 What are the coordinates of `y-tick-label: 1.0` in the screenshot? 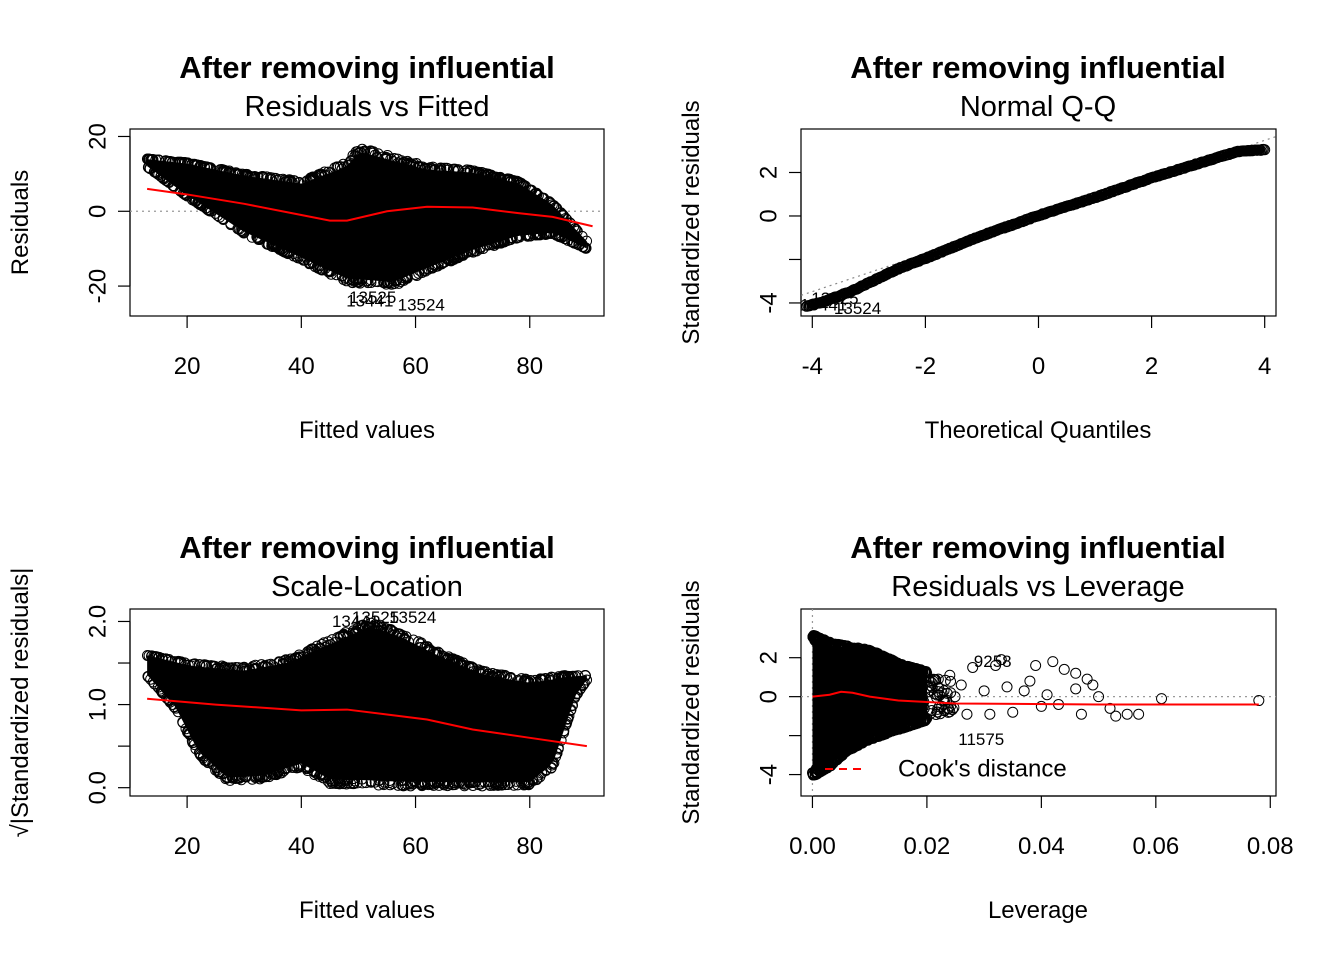 It's located at (98, 704).